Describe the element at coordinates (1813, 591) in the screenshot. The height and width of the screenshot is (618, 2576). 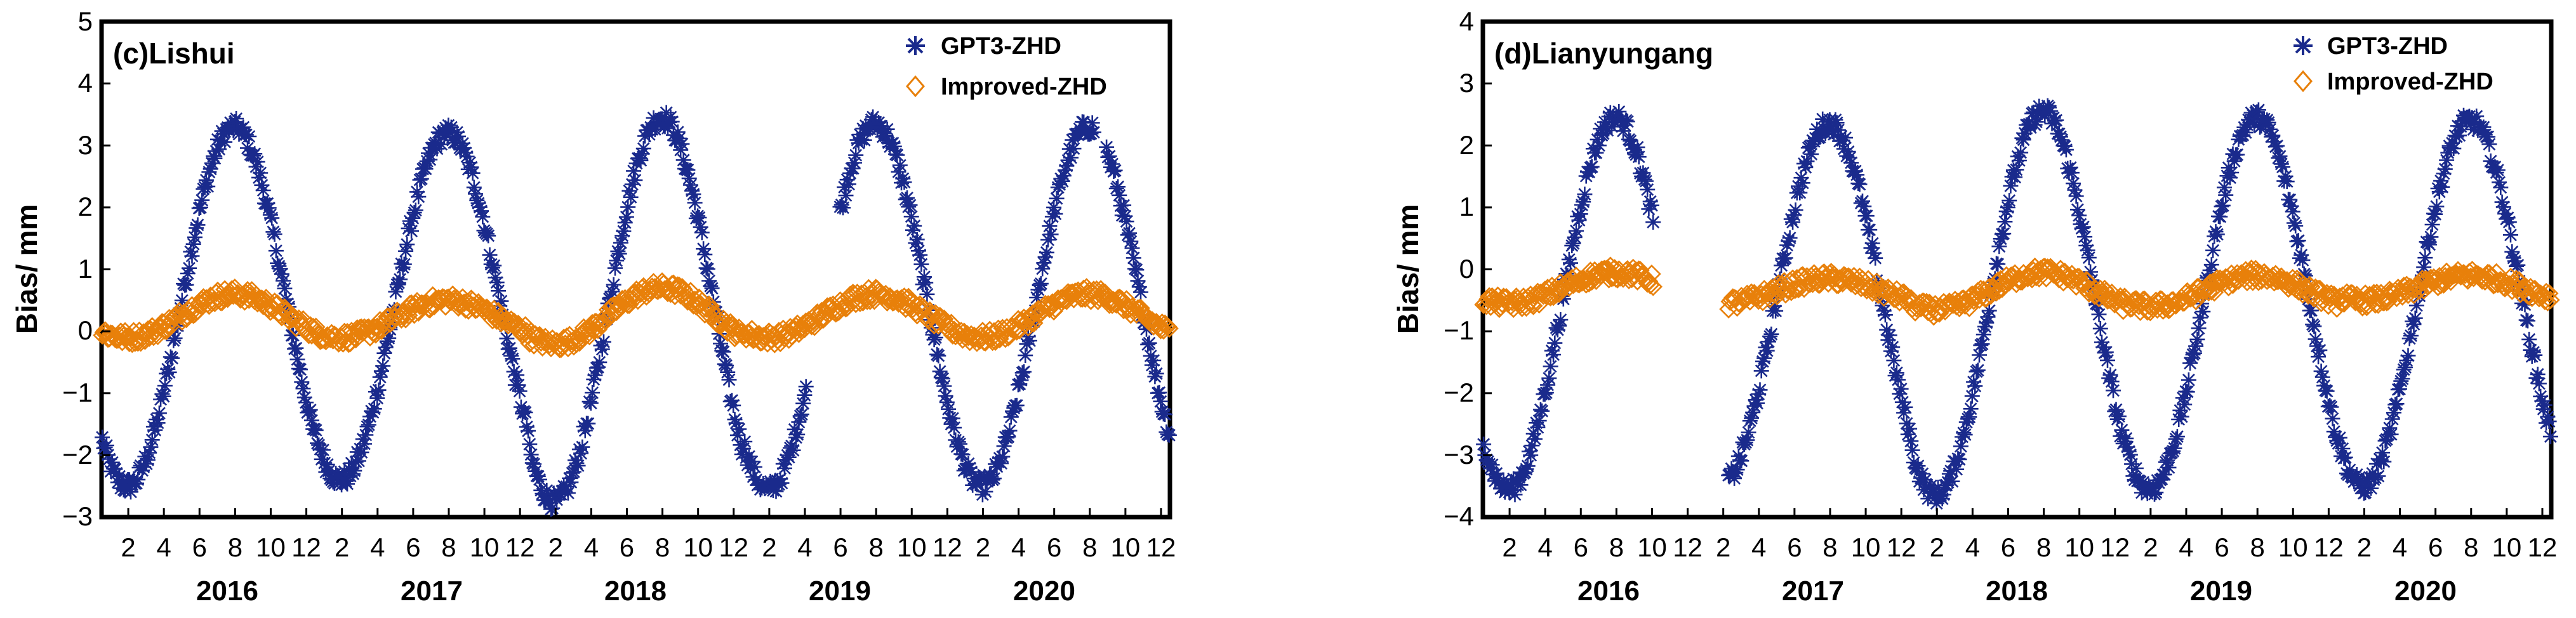
I see `year-label: 2017` at that location.